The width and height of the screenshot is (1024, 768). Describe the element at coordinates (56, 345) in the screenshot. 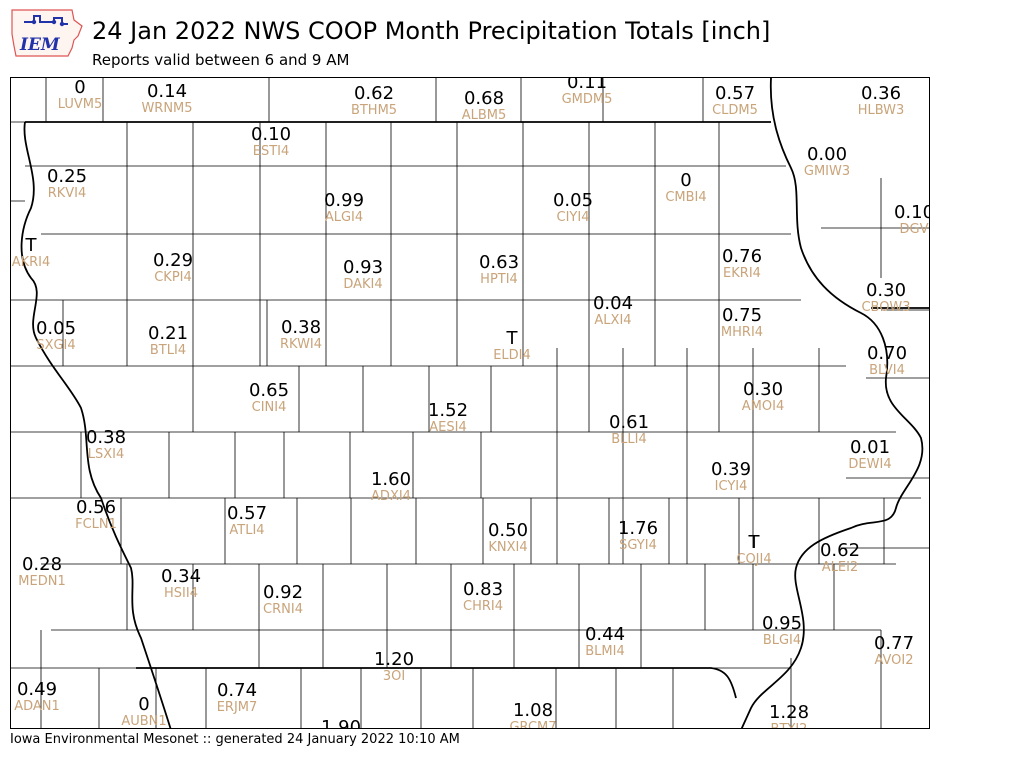

I see `station-id: SXGI4` at that location.